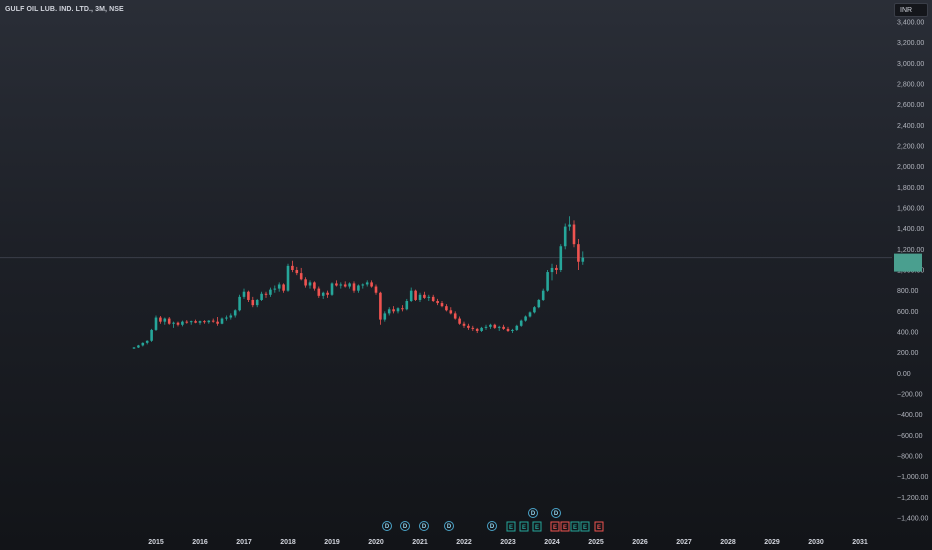 This screenshot has width=932, height=550. What do you see at coordinates (684, 542) in the screenshot?
I see `x-tick-label: 2027` at bounding box center [684, 542].